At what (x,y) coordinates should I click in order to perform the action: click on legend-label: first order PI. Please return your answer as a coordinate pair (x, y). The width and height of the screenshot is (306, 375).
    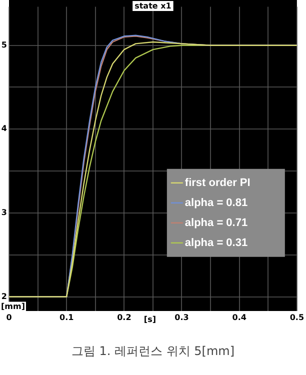
    Looking at the image, I should click on (217, 182).